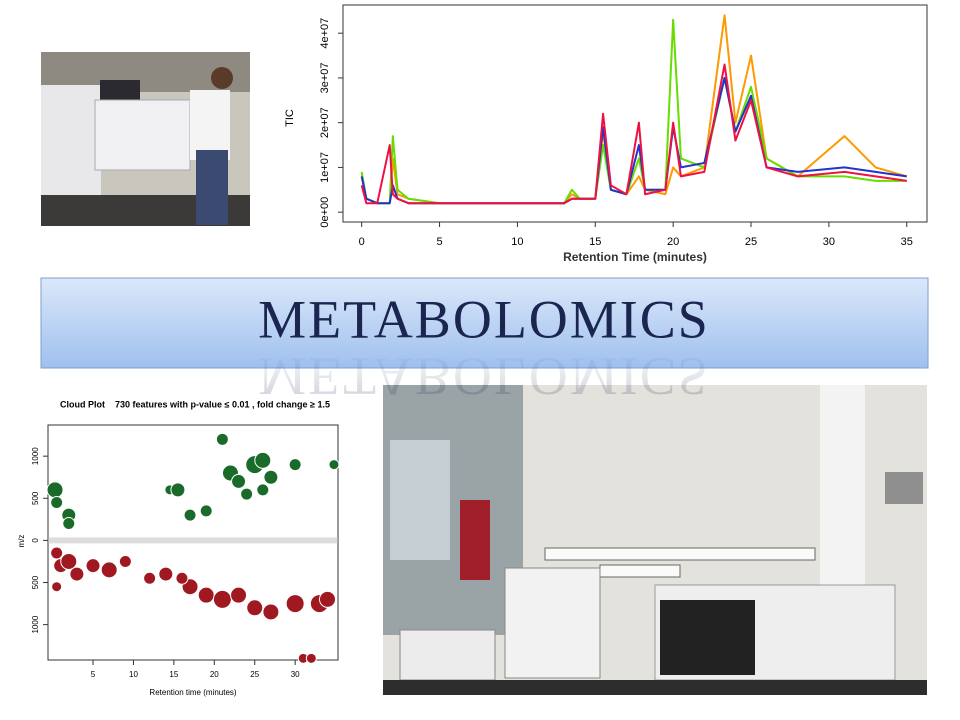 The height and width of the screenshot is (720, 960). What do you see at coordinates (325, 122) in the screenshot?
I see `y-tick-label: 2e+07` at bounding box center [325, 122].